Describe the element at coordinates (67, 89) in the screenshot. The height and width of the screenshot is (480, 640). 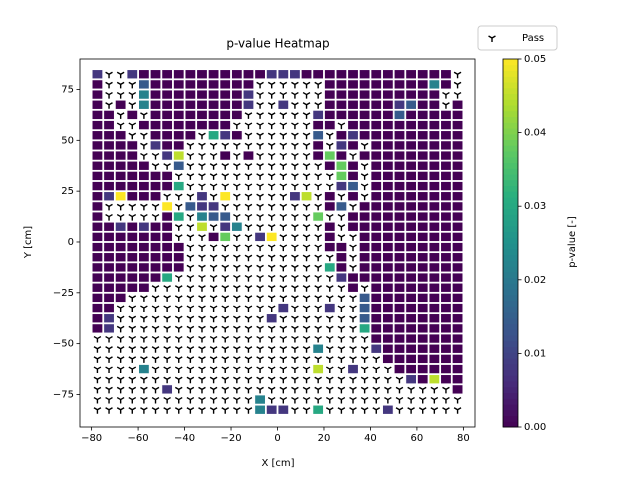
I see `y-tick-label: 75` at that location.